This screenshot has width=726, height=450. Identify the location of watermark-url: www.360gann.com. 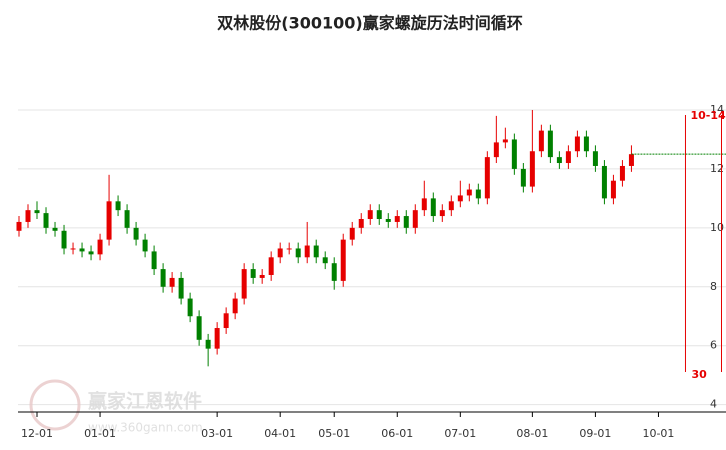
(145, 428).